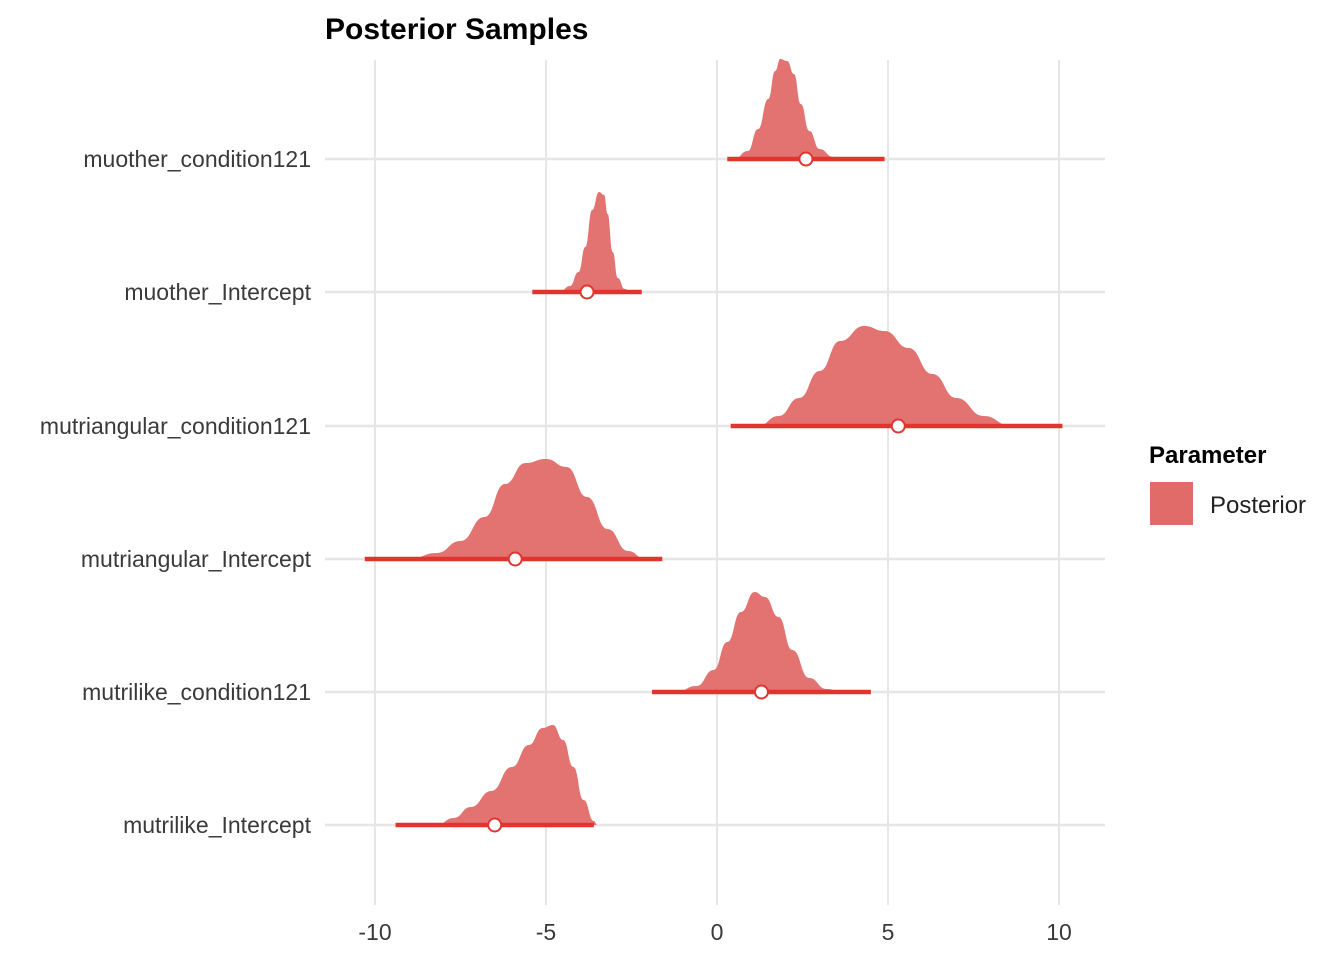 Image resolution: width=1344 pixels, height=960 pixels. What do you see at coordinates (515, 559) in the screenshot?
I see `point-mutriangular_Intercept` at bounding box center [515, 559].